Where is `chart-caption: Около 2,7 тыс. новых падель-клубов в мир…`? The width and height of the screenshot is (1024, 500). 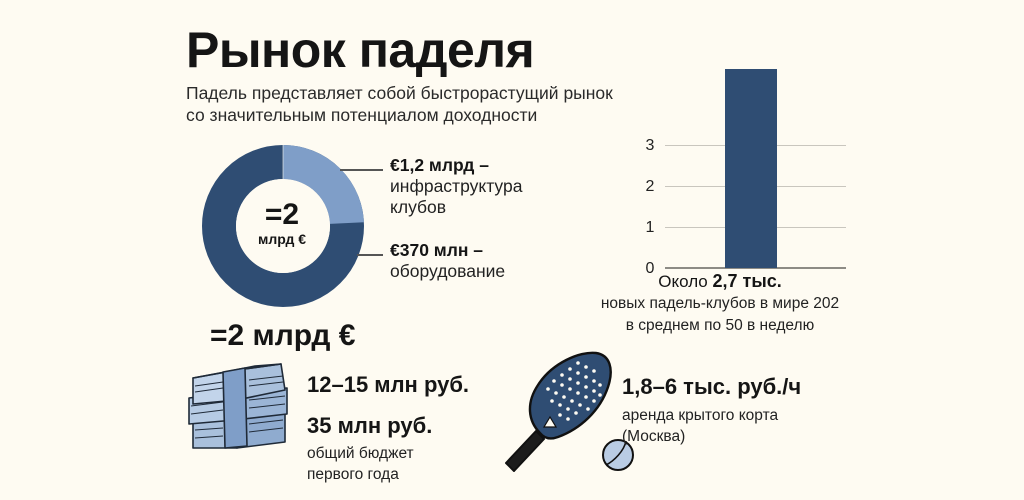
chart-caption: Около 2,7 тыс. новых падель-клубов в мир… is located at coordinates (720, 303).